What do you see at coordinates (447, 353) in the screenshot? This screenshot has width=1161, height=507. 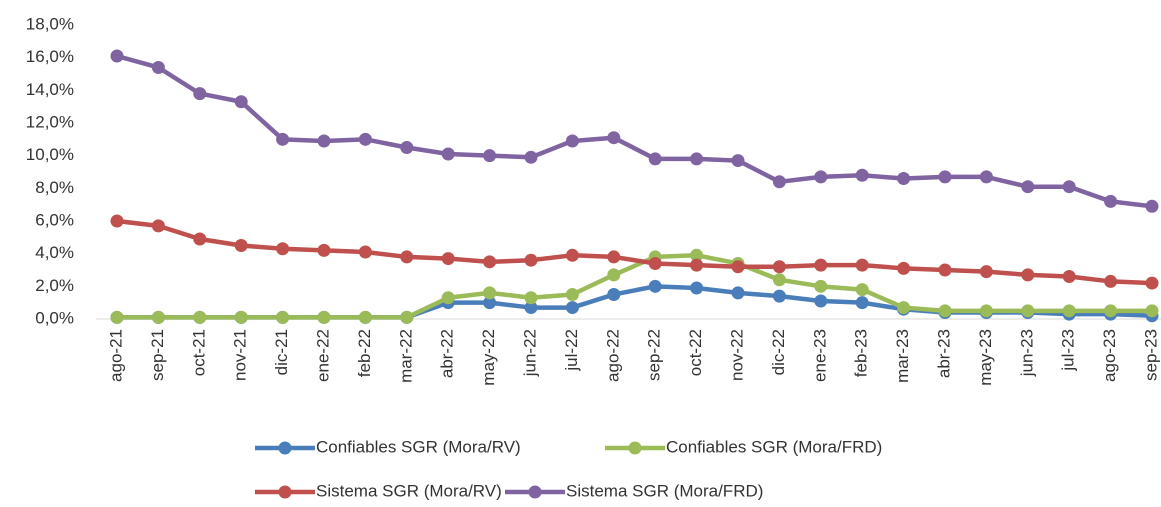 I see `x-tick-label: abr-22` at bounding box center [447, 353].